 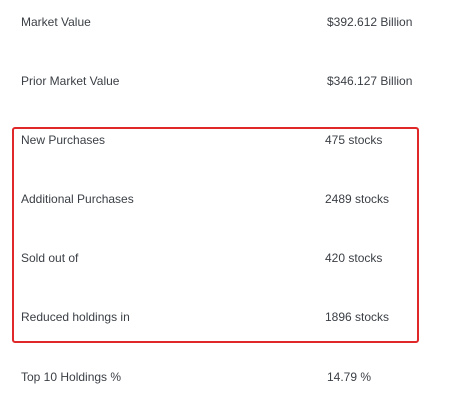 What do you see at coordinates (236, 199) in the screenshot?
I see `stat-row-additional-purchases: Additional Purchases 2489 stocks` at bounding box center [236, 199].